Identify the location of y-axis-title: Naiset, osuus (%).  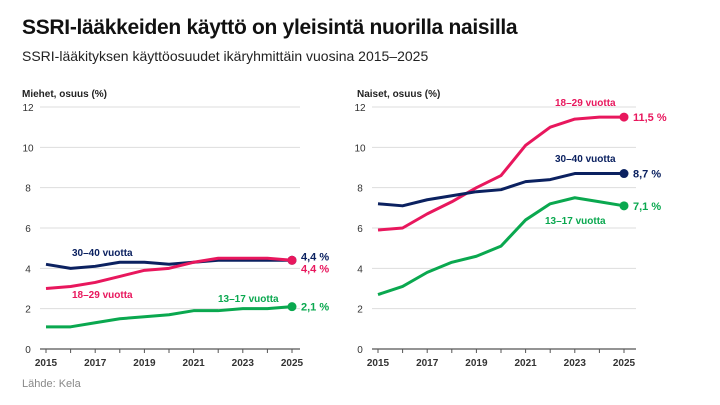
(398, 94).